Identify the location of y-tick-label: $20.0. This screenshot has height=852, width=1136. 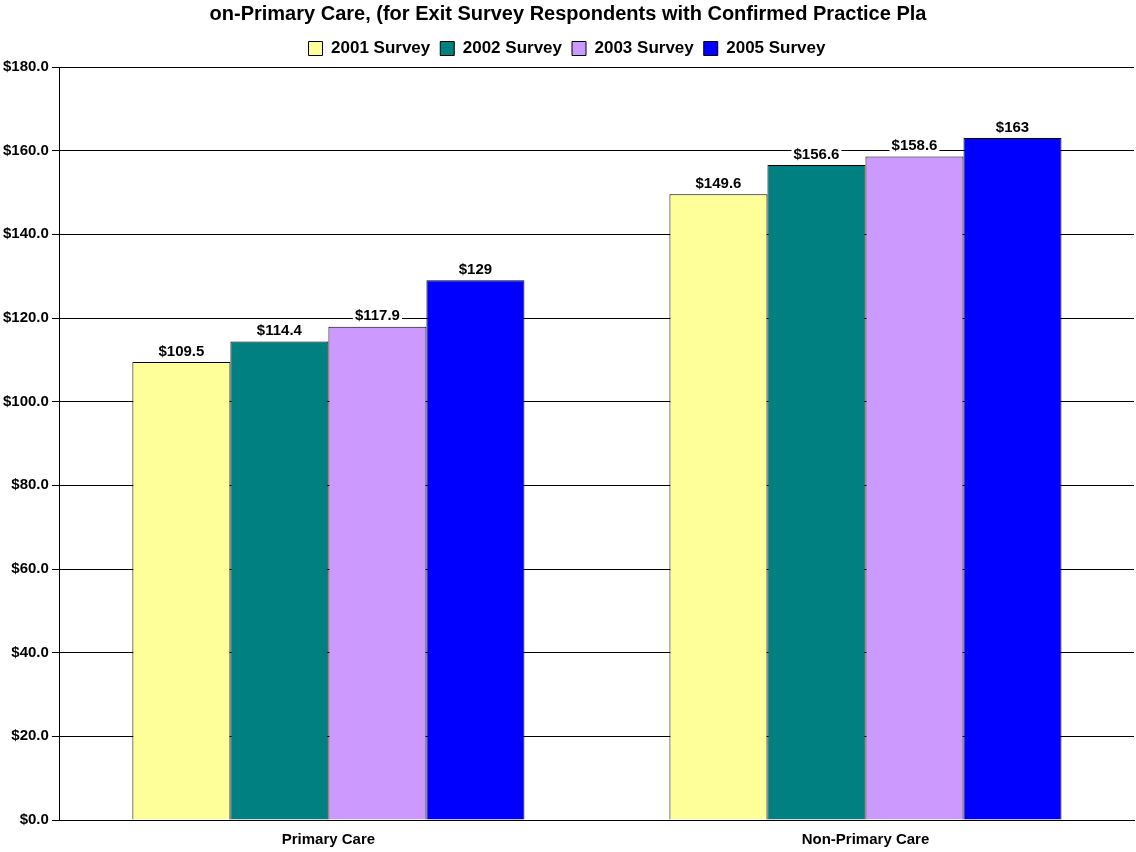
(30, 735).